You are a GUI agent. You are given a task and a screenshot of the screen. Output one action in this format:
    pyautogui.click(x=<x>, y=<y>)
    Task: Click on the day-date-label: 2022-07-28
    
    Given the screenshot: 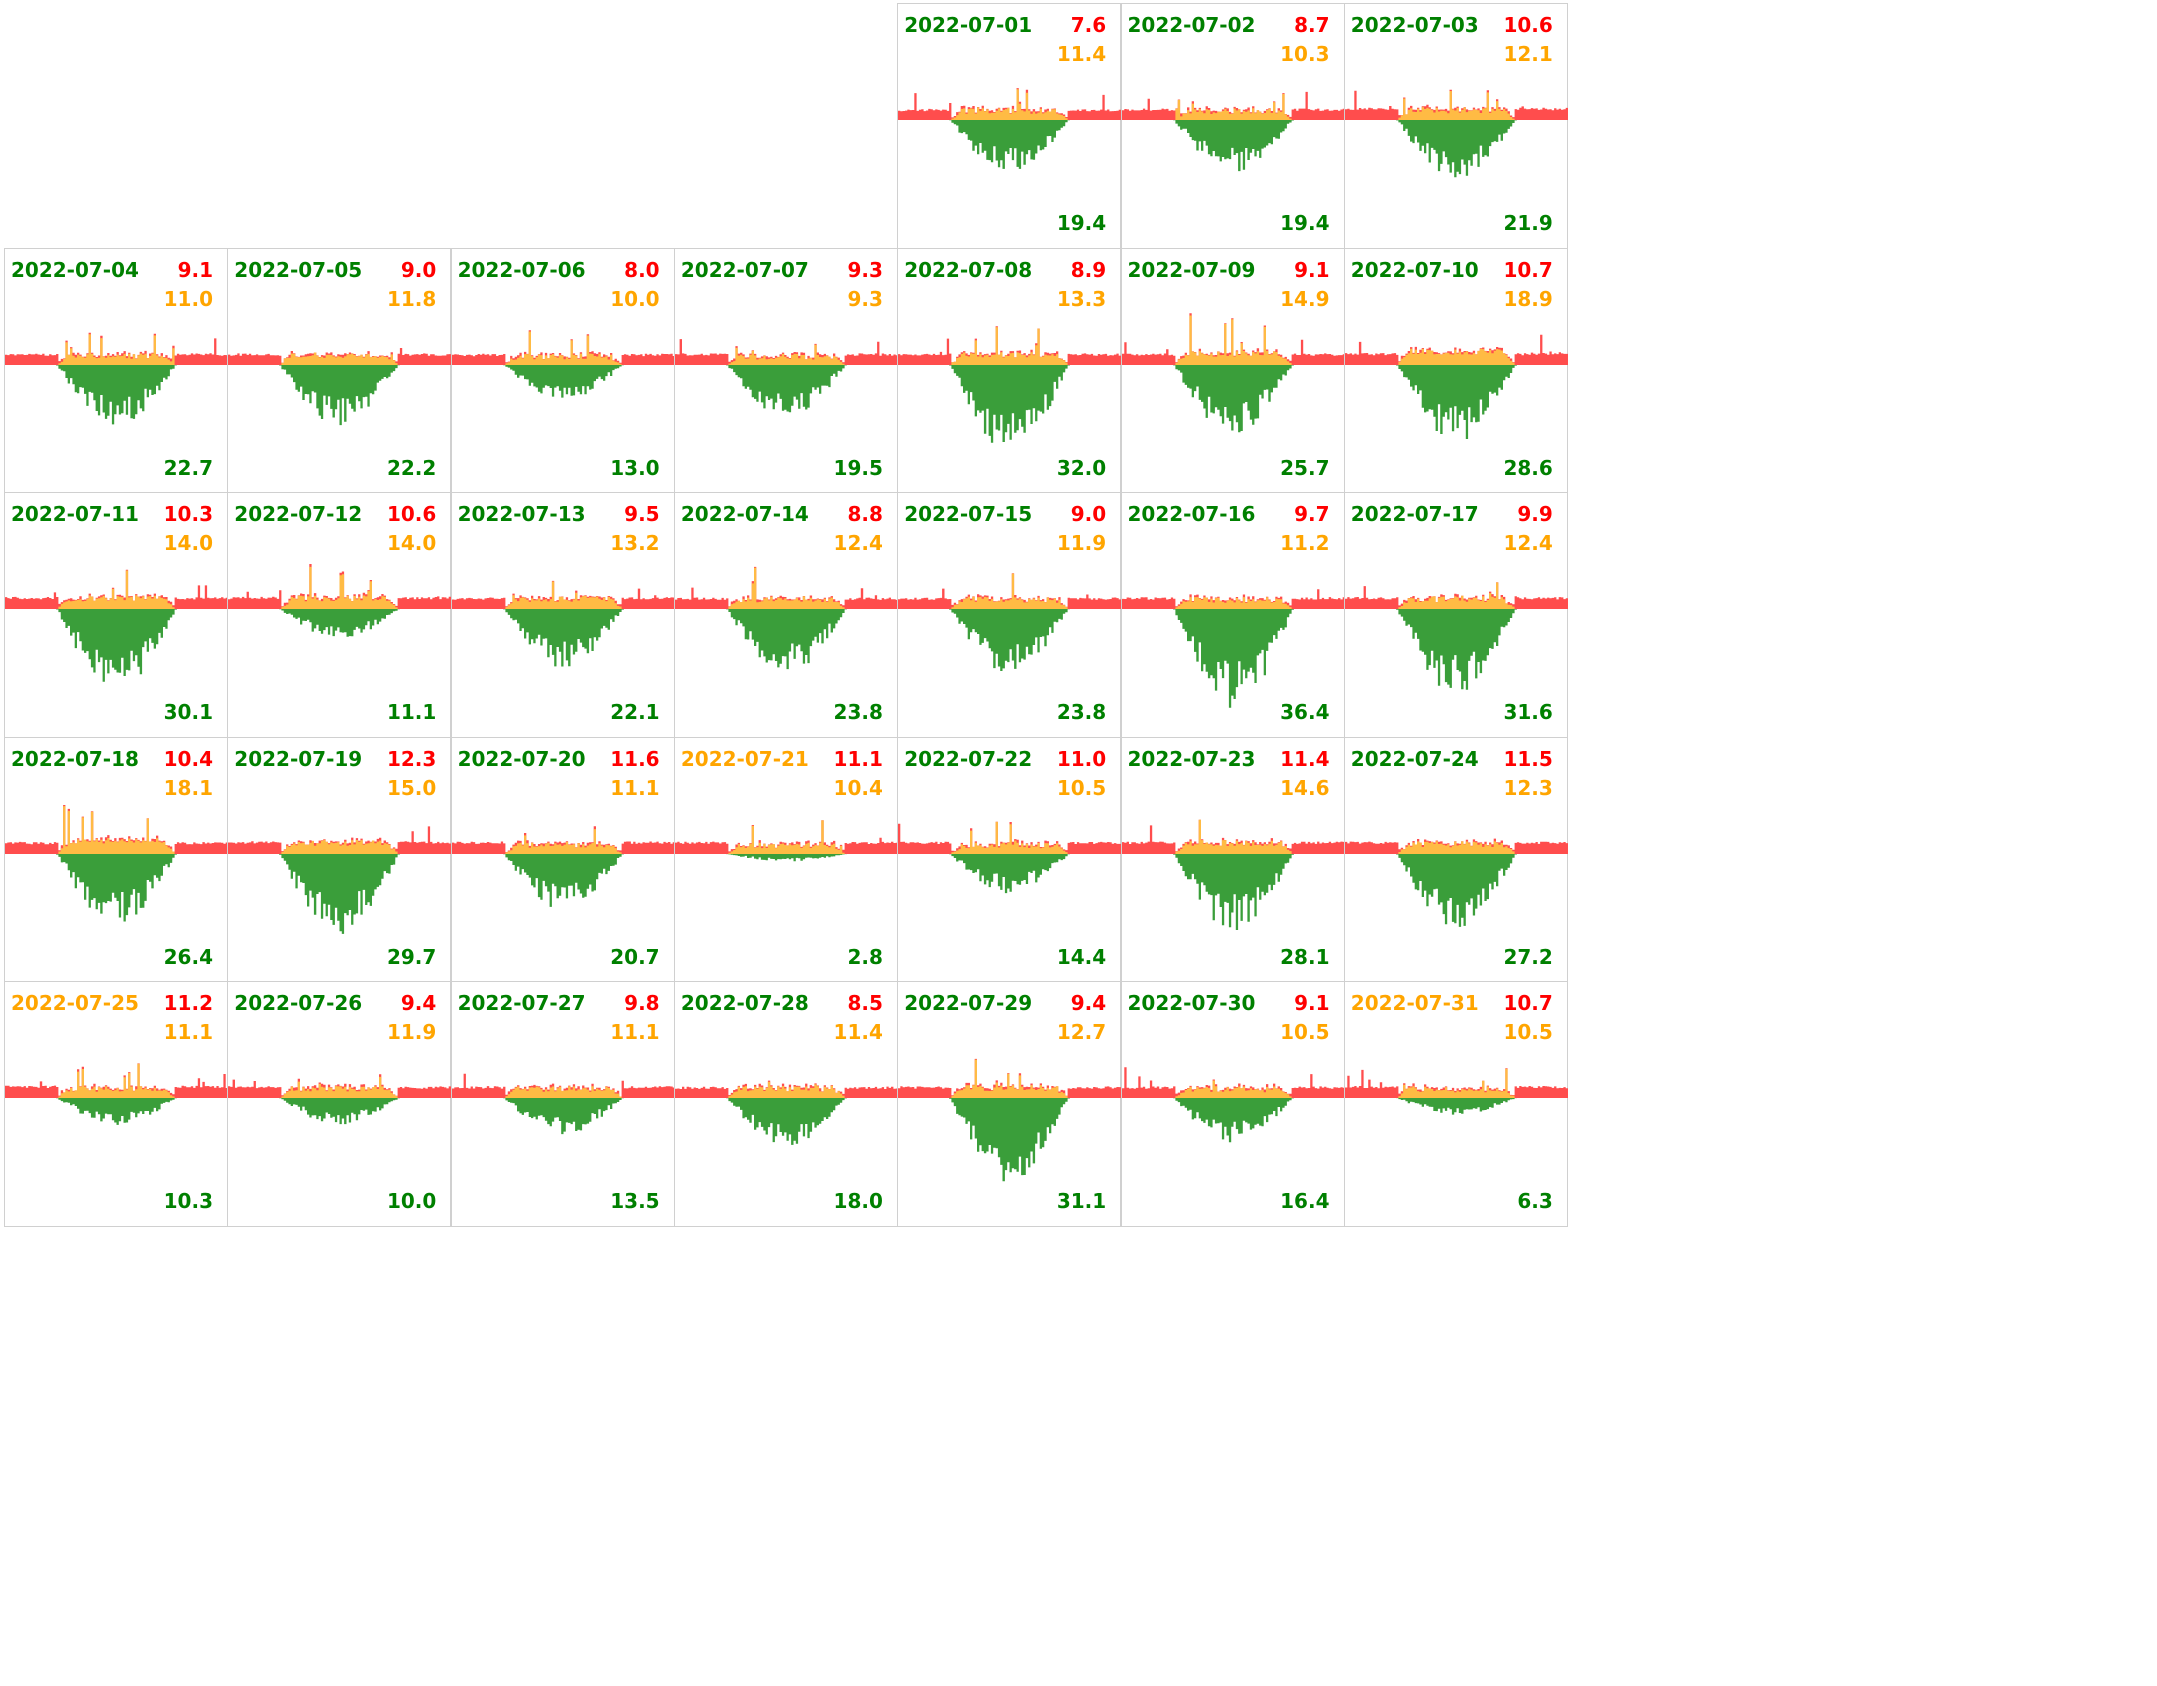 What is the action you would take?
    pyautogui.click(x=744, y=1003)
    